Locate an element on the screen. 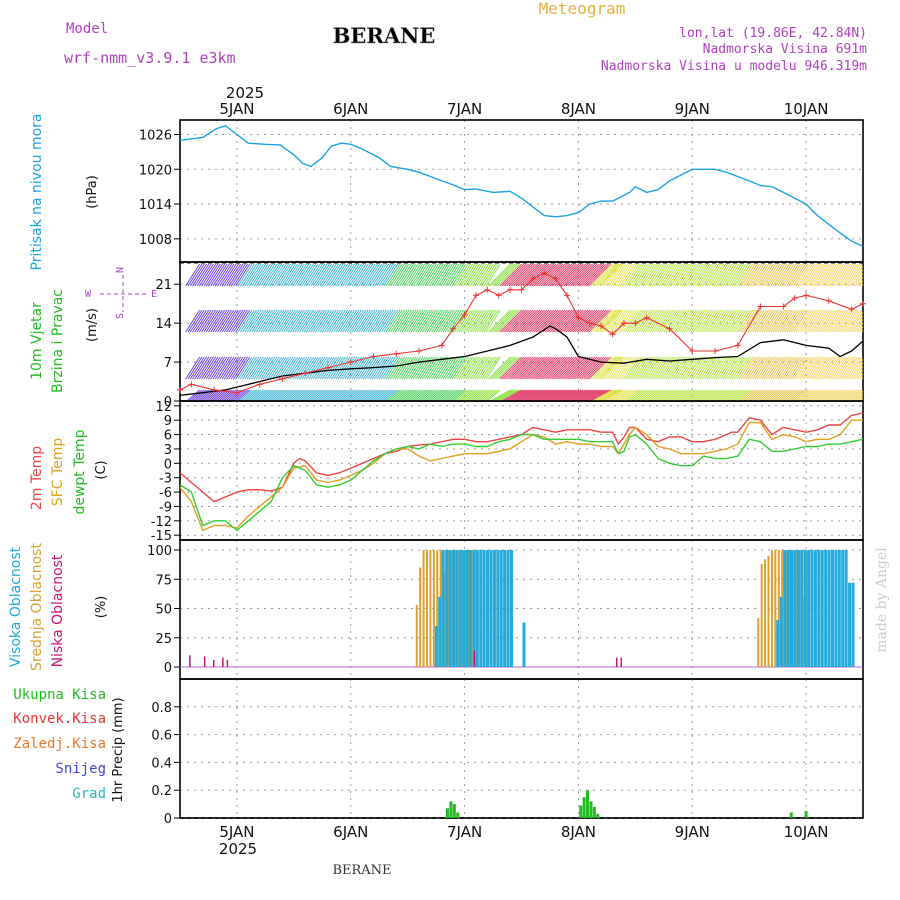 The image size is (900, 900). pressure-unit: (hPa) is located at coordinates (92, 192).